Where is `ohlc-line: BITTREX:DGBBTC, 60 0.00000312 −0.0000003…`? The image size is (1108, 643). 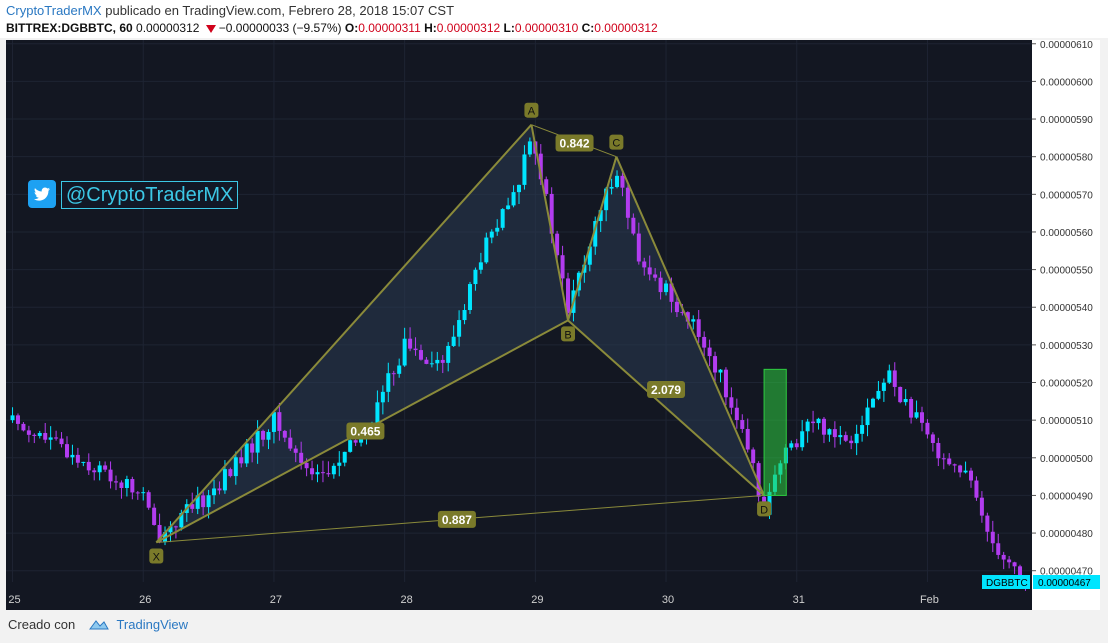
ohlc-line: BITTREX:DGBBTC, 60 0.00000312 −0.0000003… is located at coordinates (332, 28).